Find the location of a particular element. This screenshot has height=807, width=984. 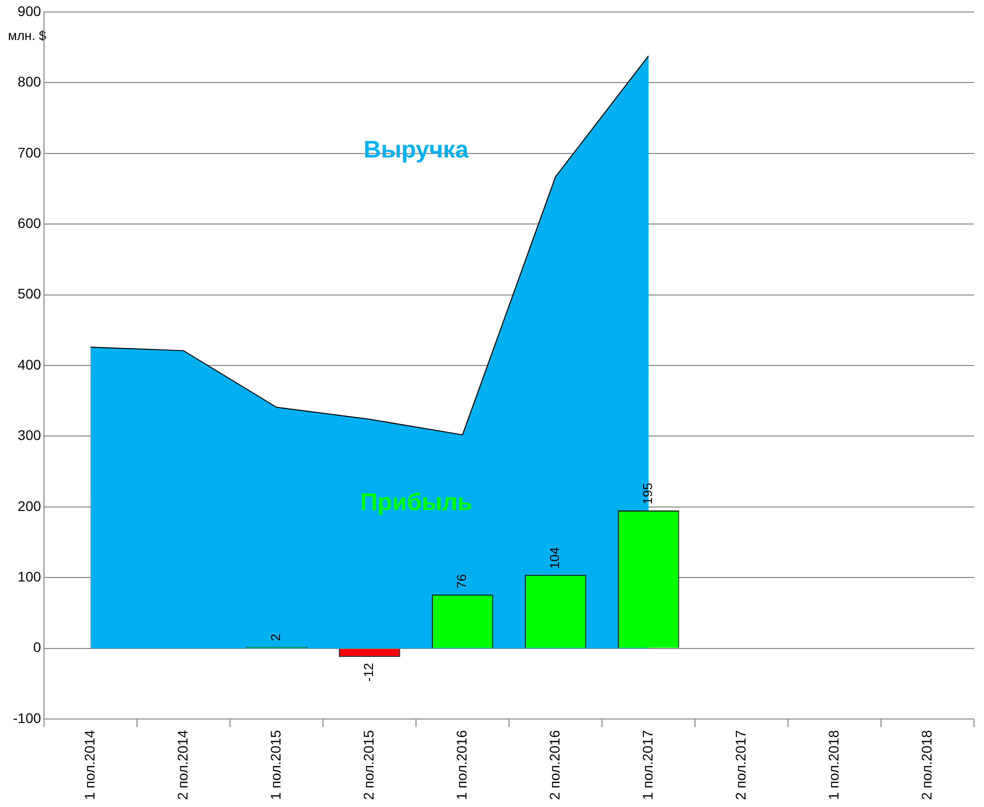

x-tick-label: 1 пол.2014 is located at coordinates (89, 765).